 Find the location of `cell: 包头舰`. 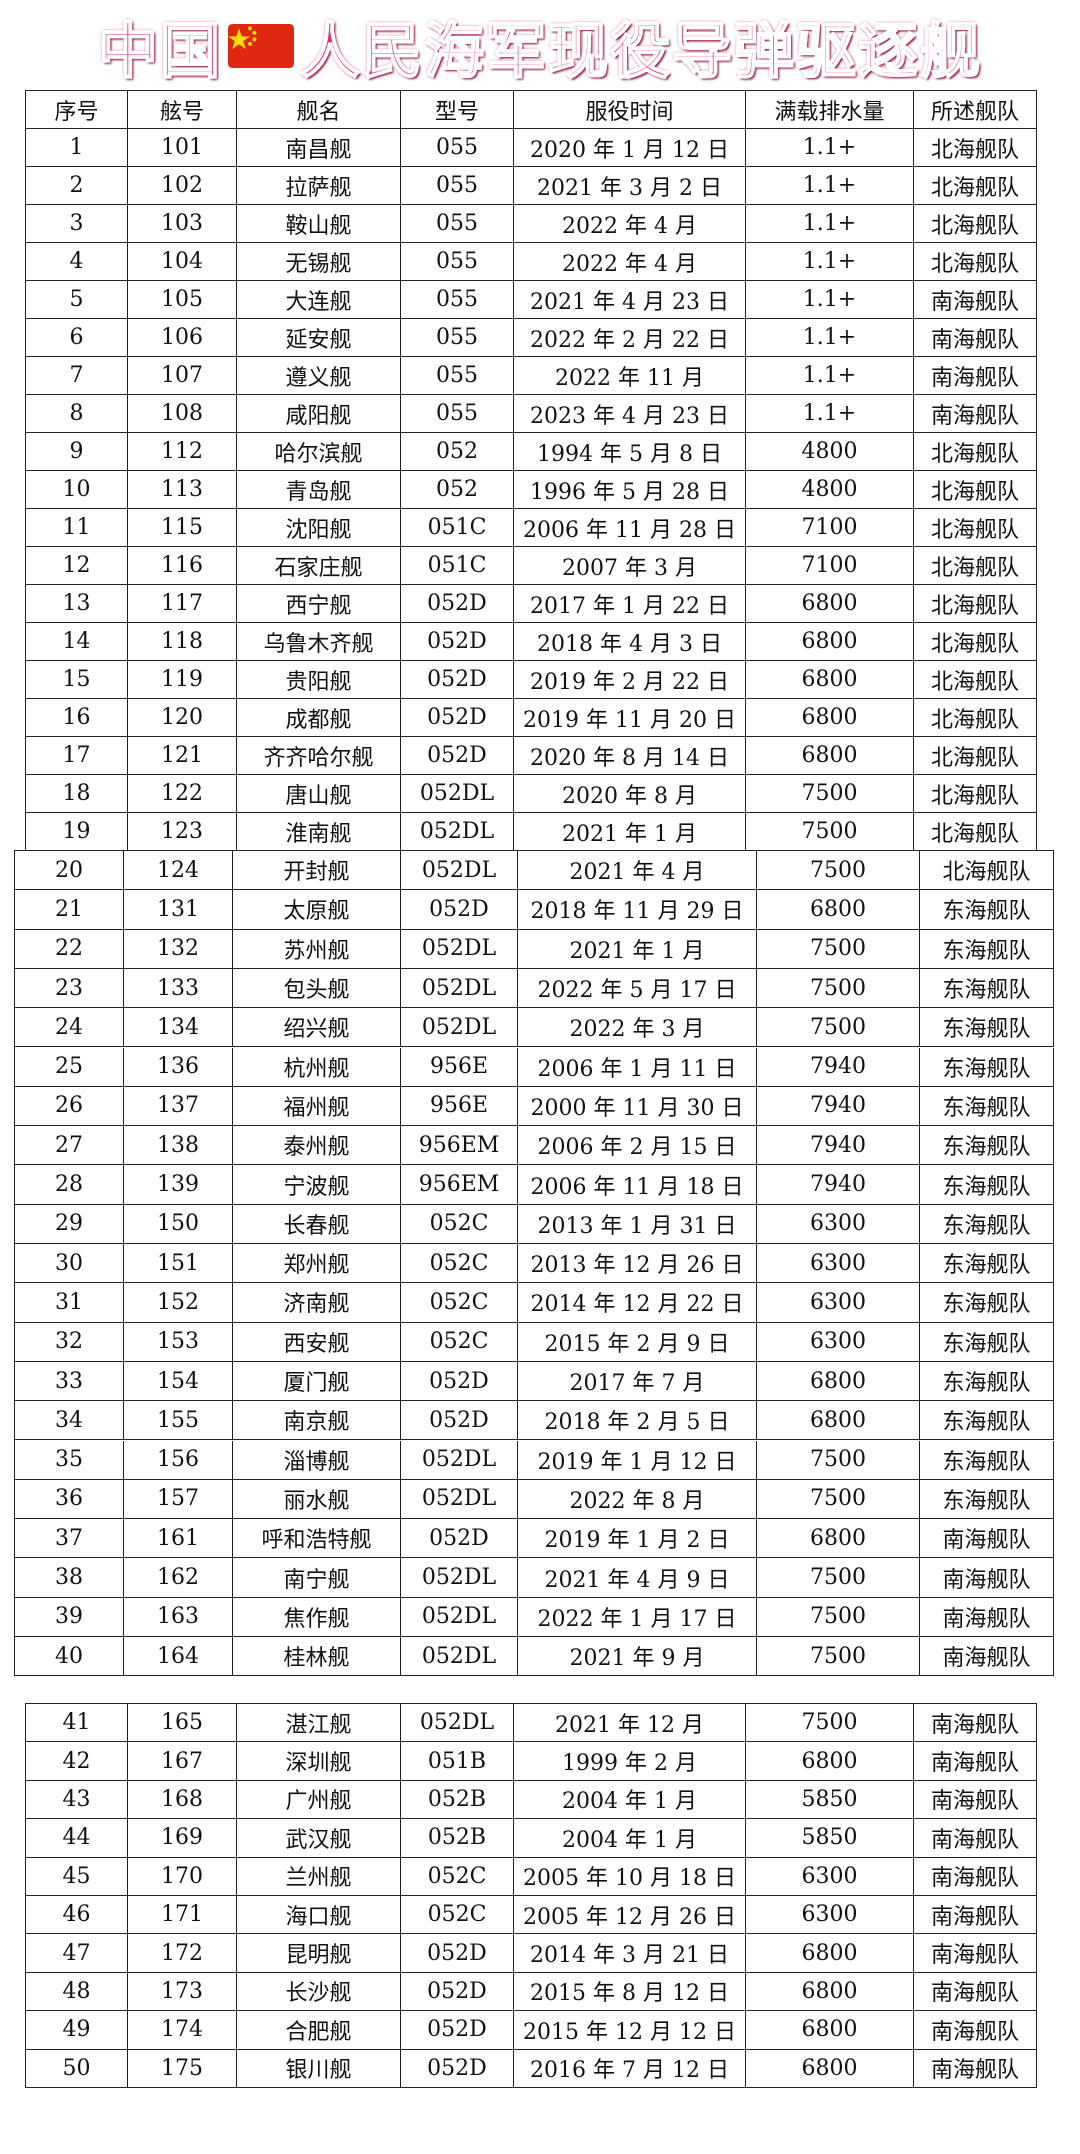

cell: 包头舰 is located at coordinates (317, 988).